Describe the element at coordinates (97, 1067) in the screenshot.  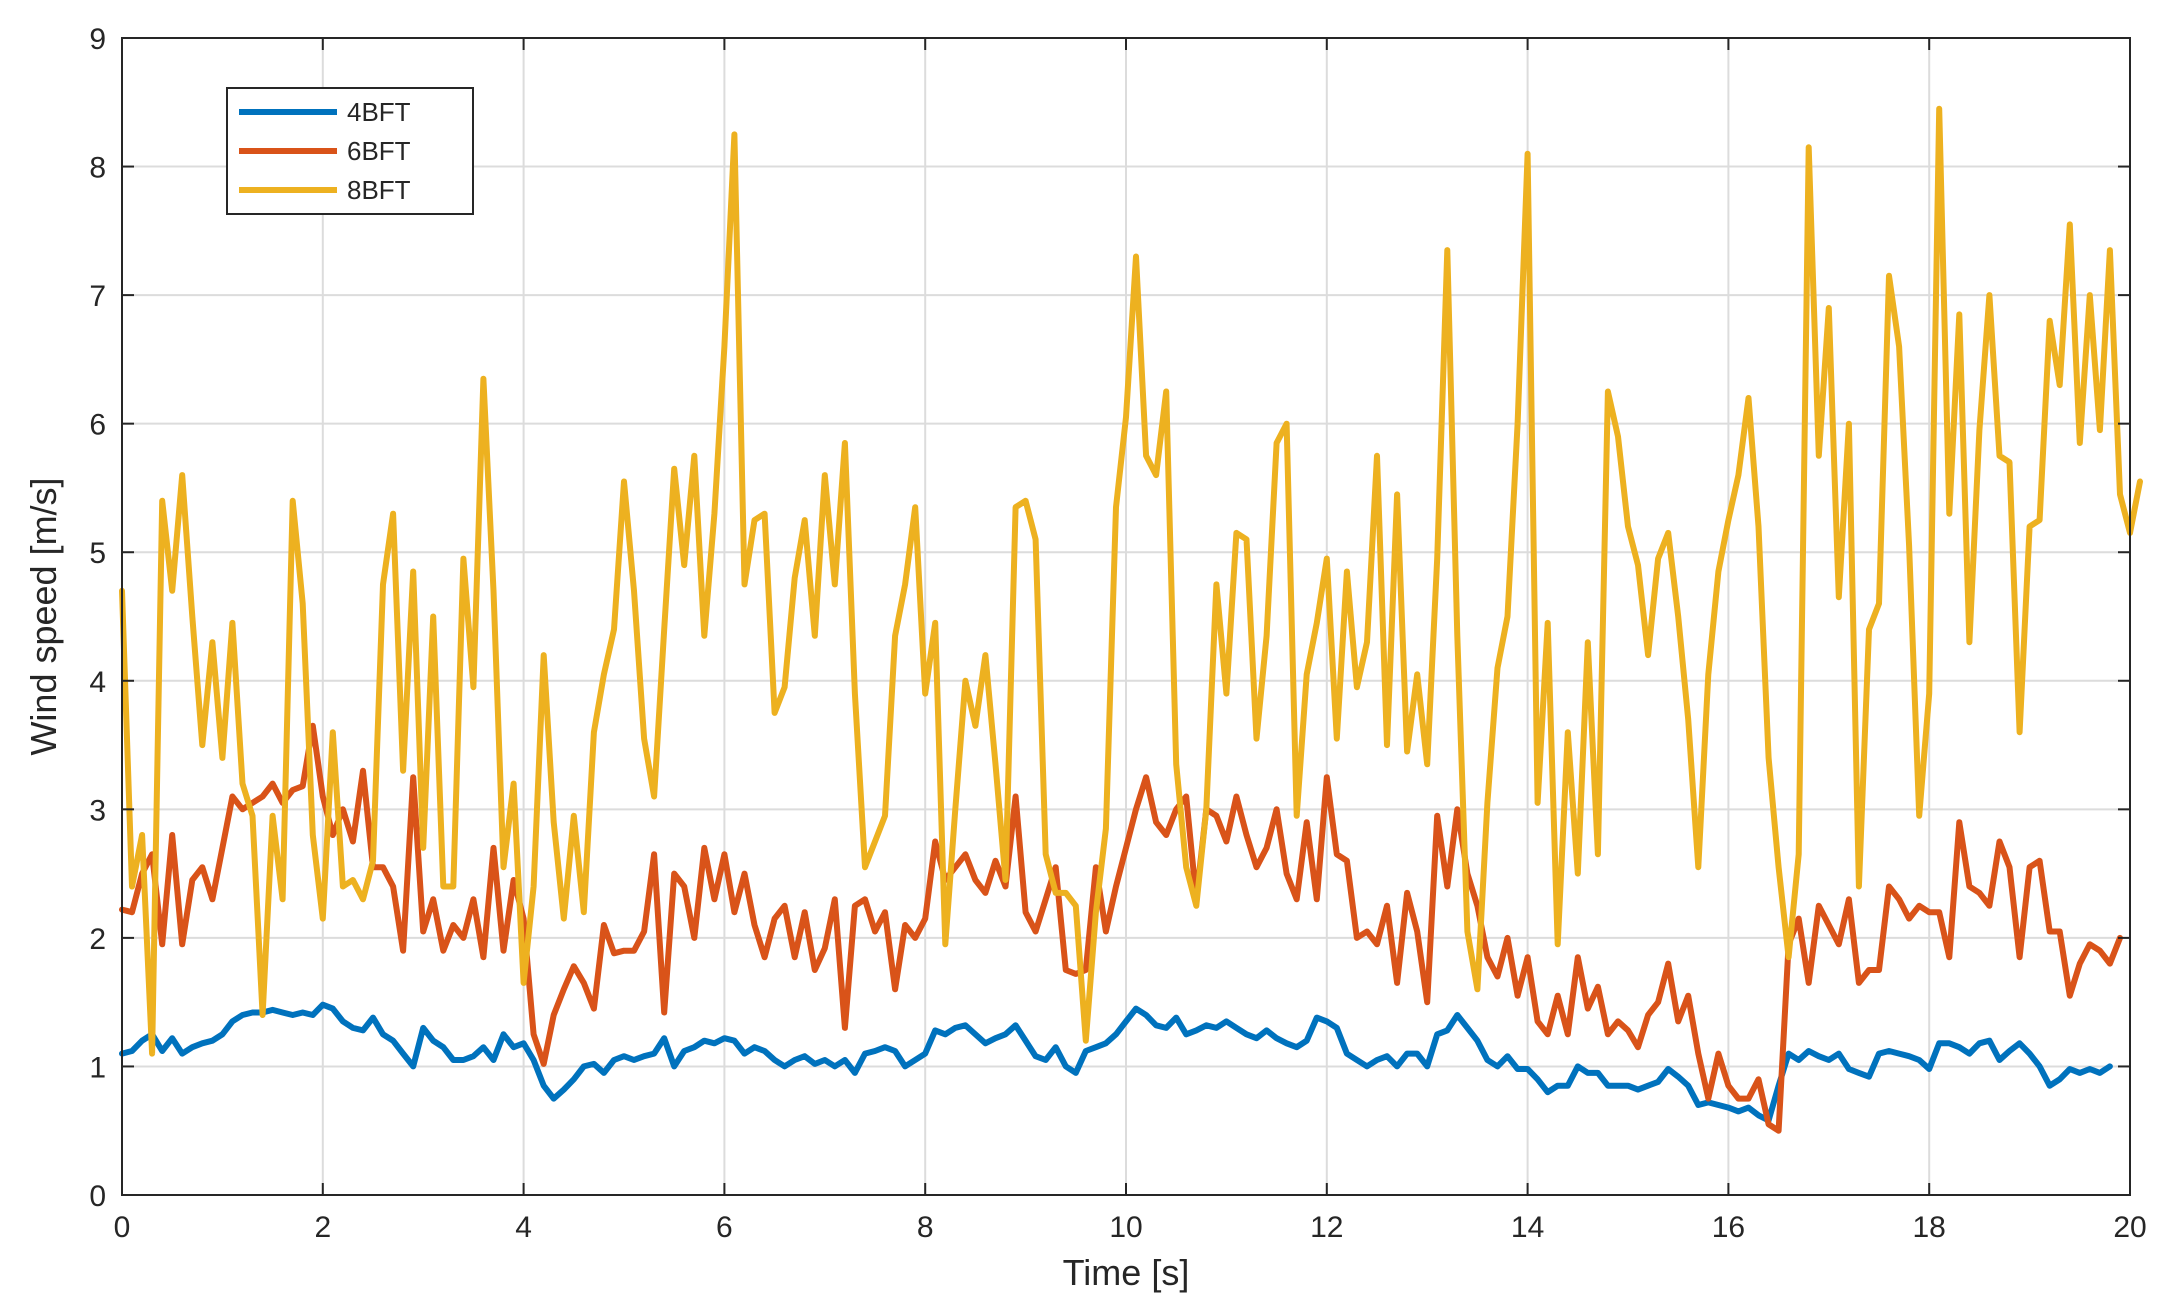
I see `y-tick-label: 1` at that location.